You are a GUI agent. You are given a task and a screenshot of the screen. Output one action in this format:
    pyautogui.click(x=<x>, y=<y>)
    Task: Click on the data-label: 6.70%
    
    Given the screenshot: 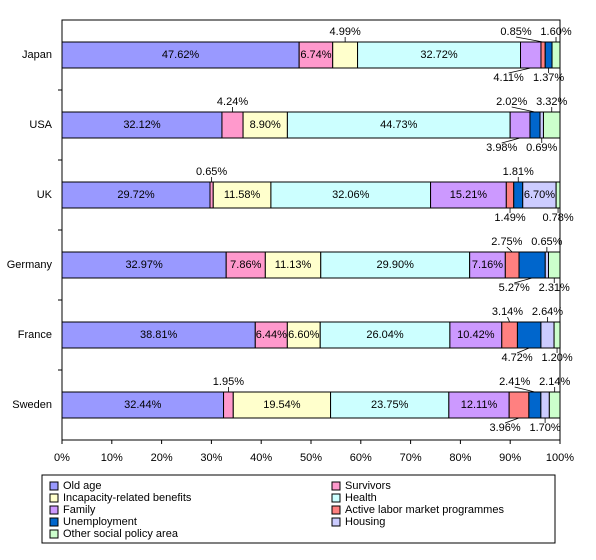 What is the action you would take?
    pyautogui.click(x=539, y=195)
    